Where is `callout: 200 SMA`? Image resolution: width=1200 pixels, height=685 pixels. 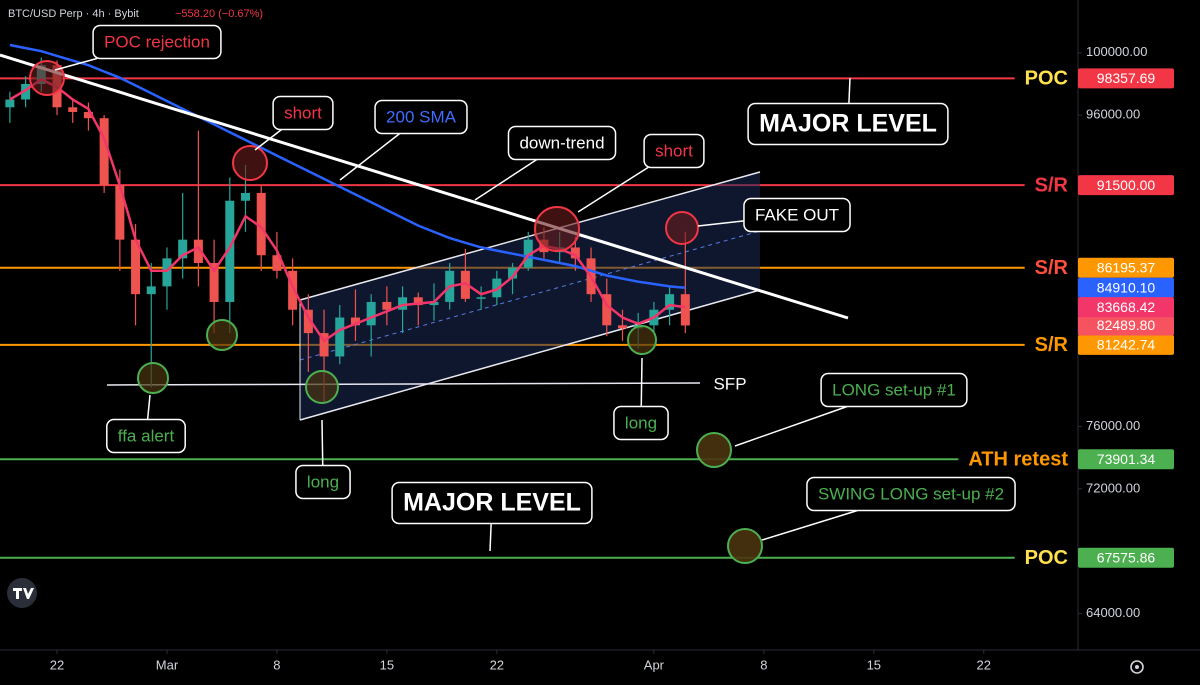 callout: 200 SMA is located at coordinates (403, 140).